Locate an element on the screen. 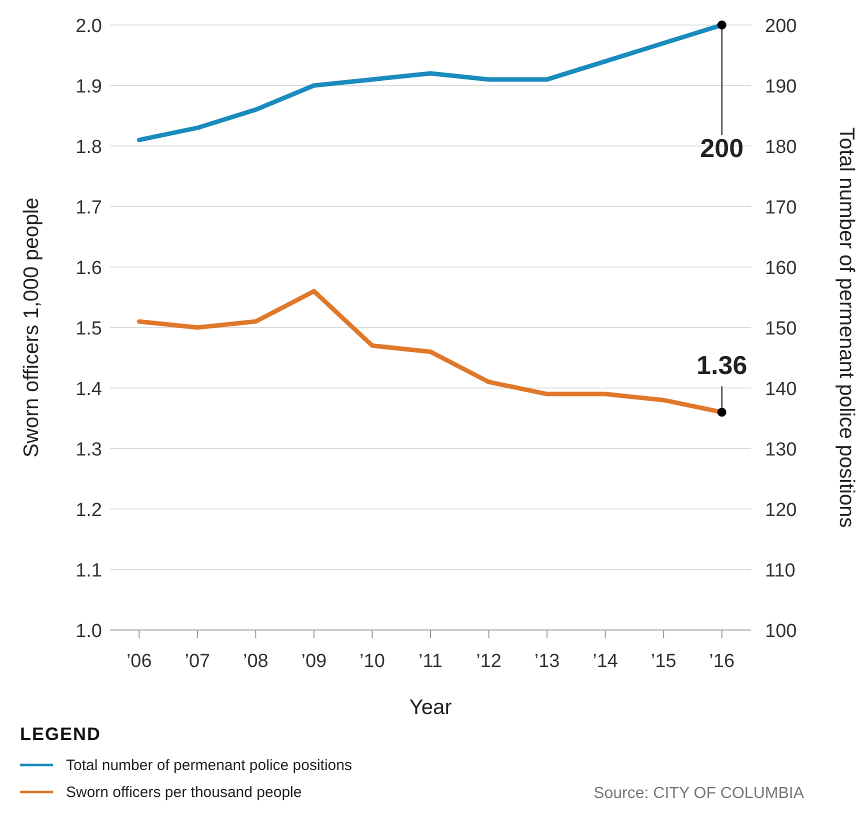  legend-title: LEGEND is located at coordinates (61, 734).